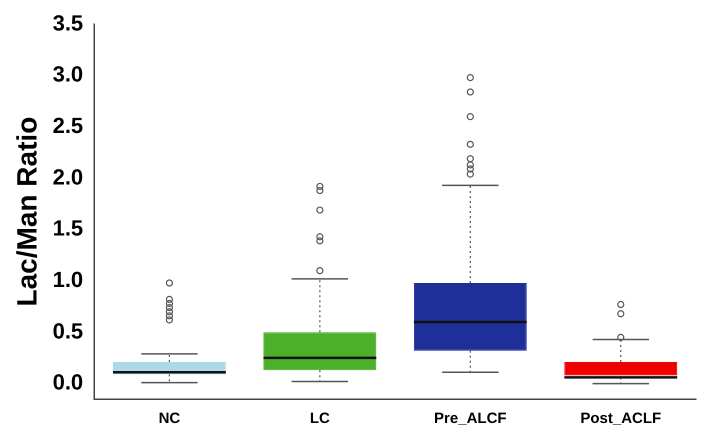 This screenshot has width=714, height=439. Describe the element at coordinates (68, 279) in the screenshot. I see `y-tick-label: 1.0` at that location.